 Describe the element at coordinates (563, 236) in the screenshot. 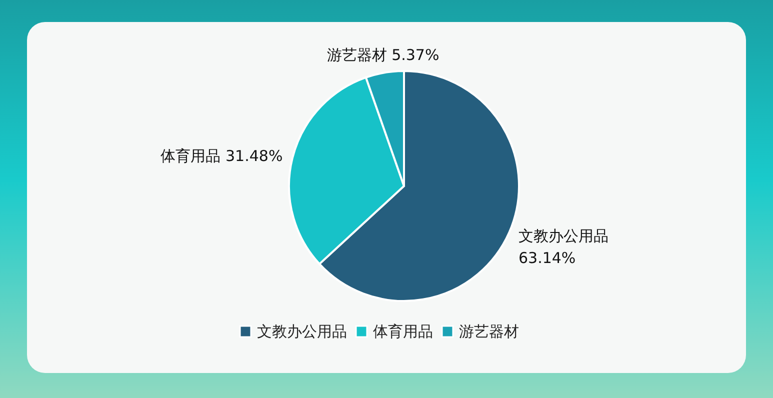

I see `slice-label: 文教办公用品` at that location.